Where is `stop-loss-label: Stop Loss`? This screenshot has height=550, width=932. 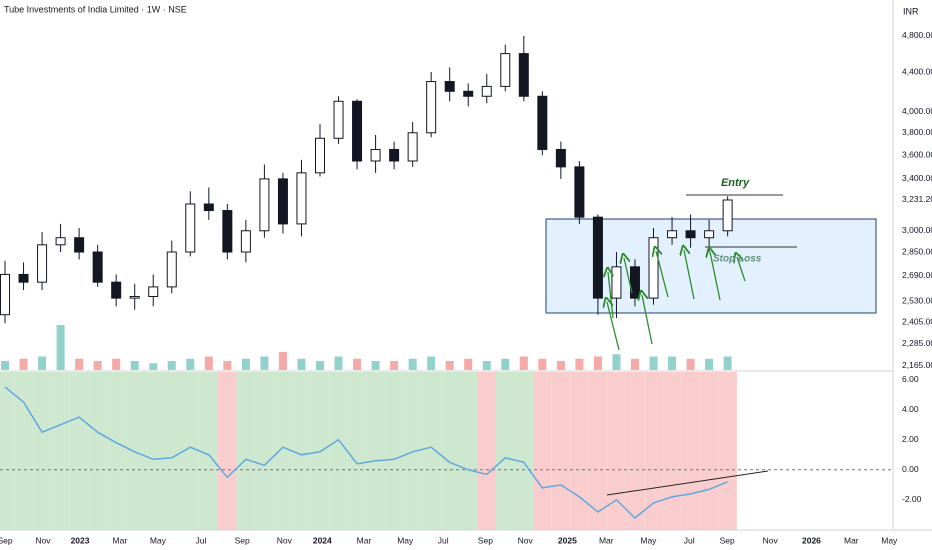
stop-loss-label: Stop Loss is located at coordinates (737, 259).